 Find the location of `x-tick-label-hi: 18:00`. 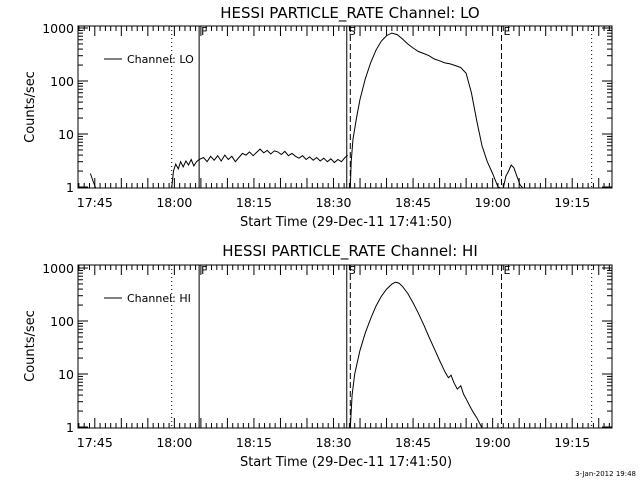

x-tick-label-hi: 18:00 is located at coordinates (174, 442).